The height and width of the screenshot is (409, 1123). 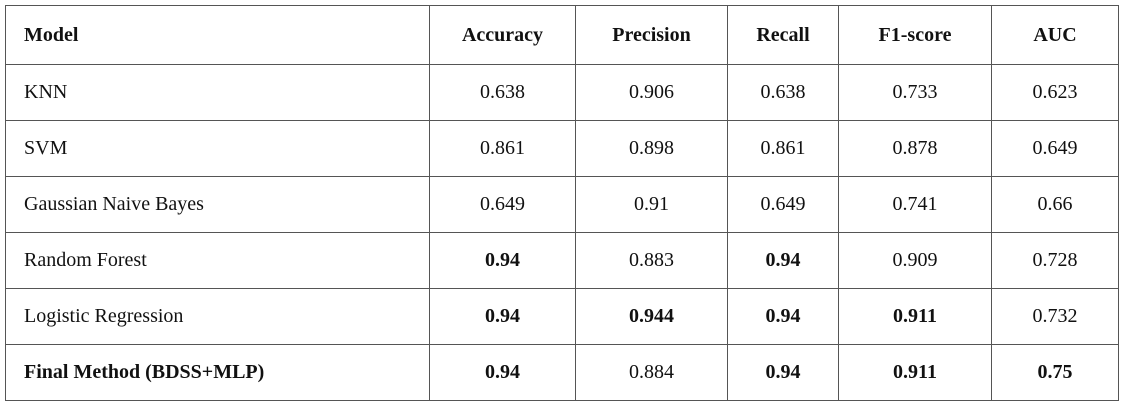 I want to click on model-name: KNN, so click(x=217, y=92).